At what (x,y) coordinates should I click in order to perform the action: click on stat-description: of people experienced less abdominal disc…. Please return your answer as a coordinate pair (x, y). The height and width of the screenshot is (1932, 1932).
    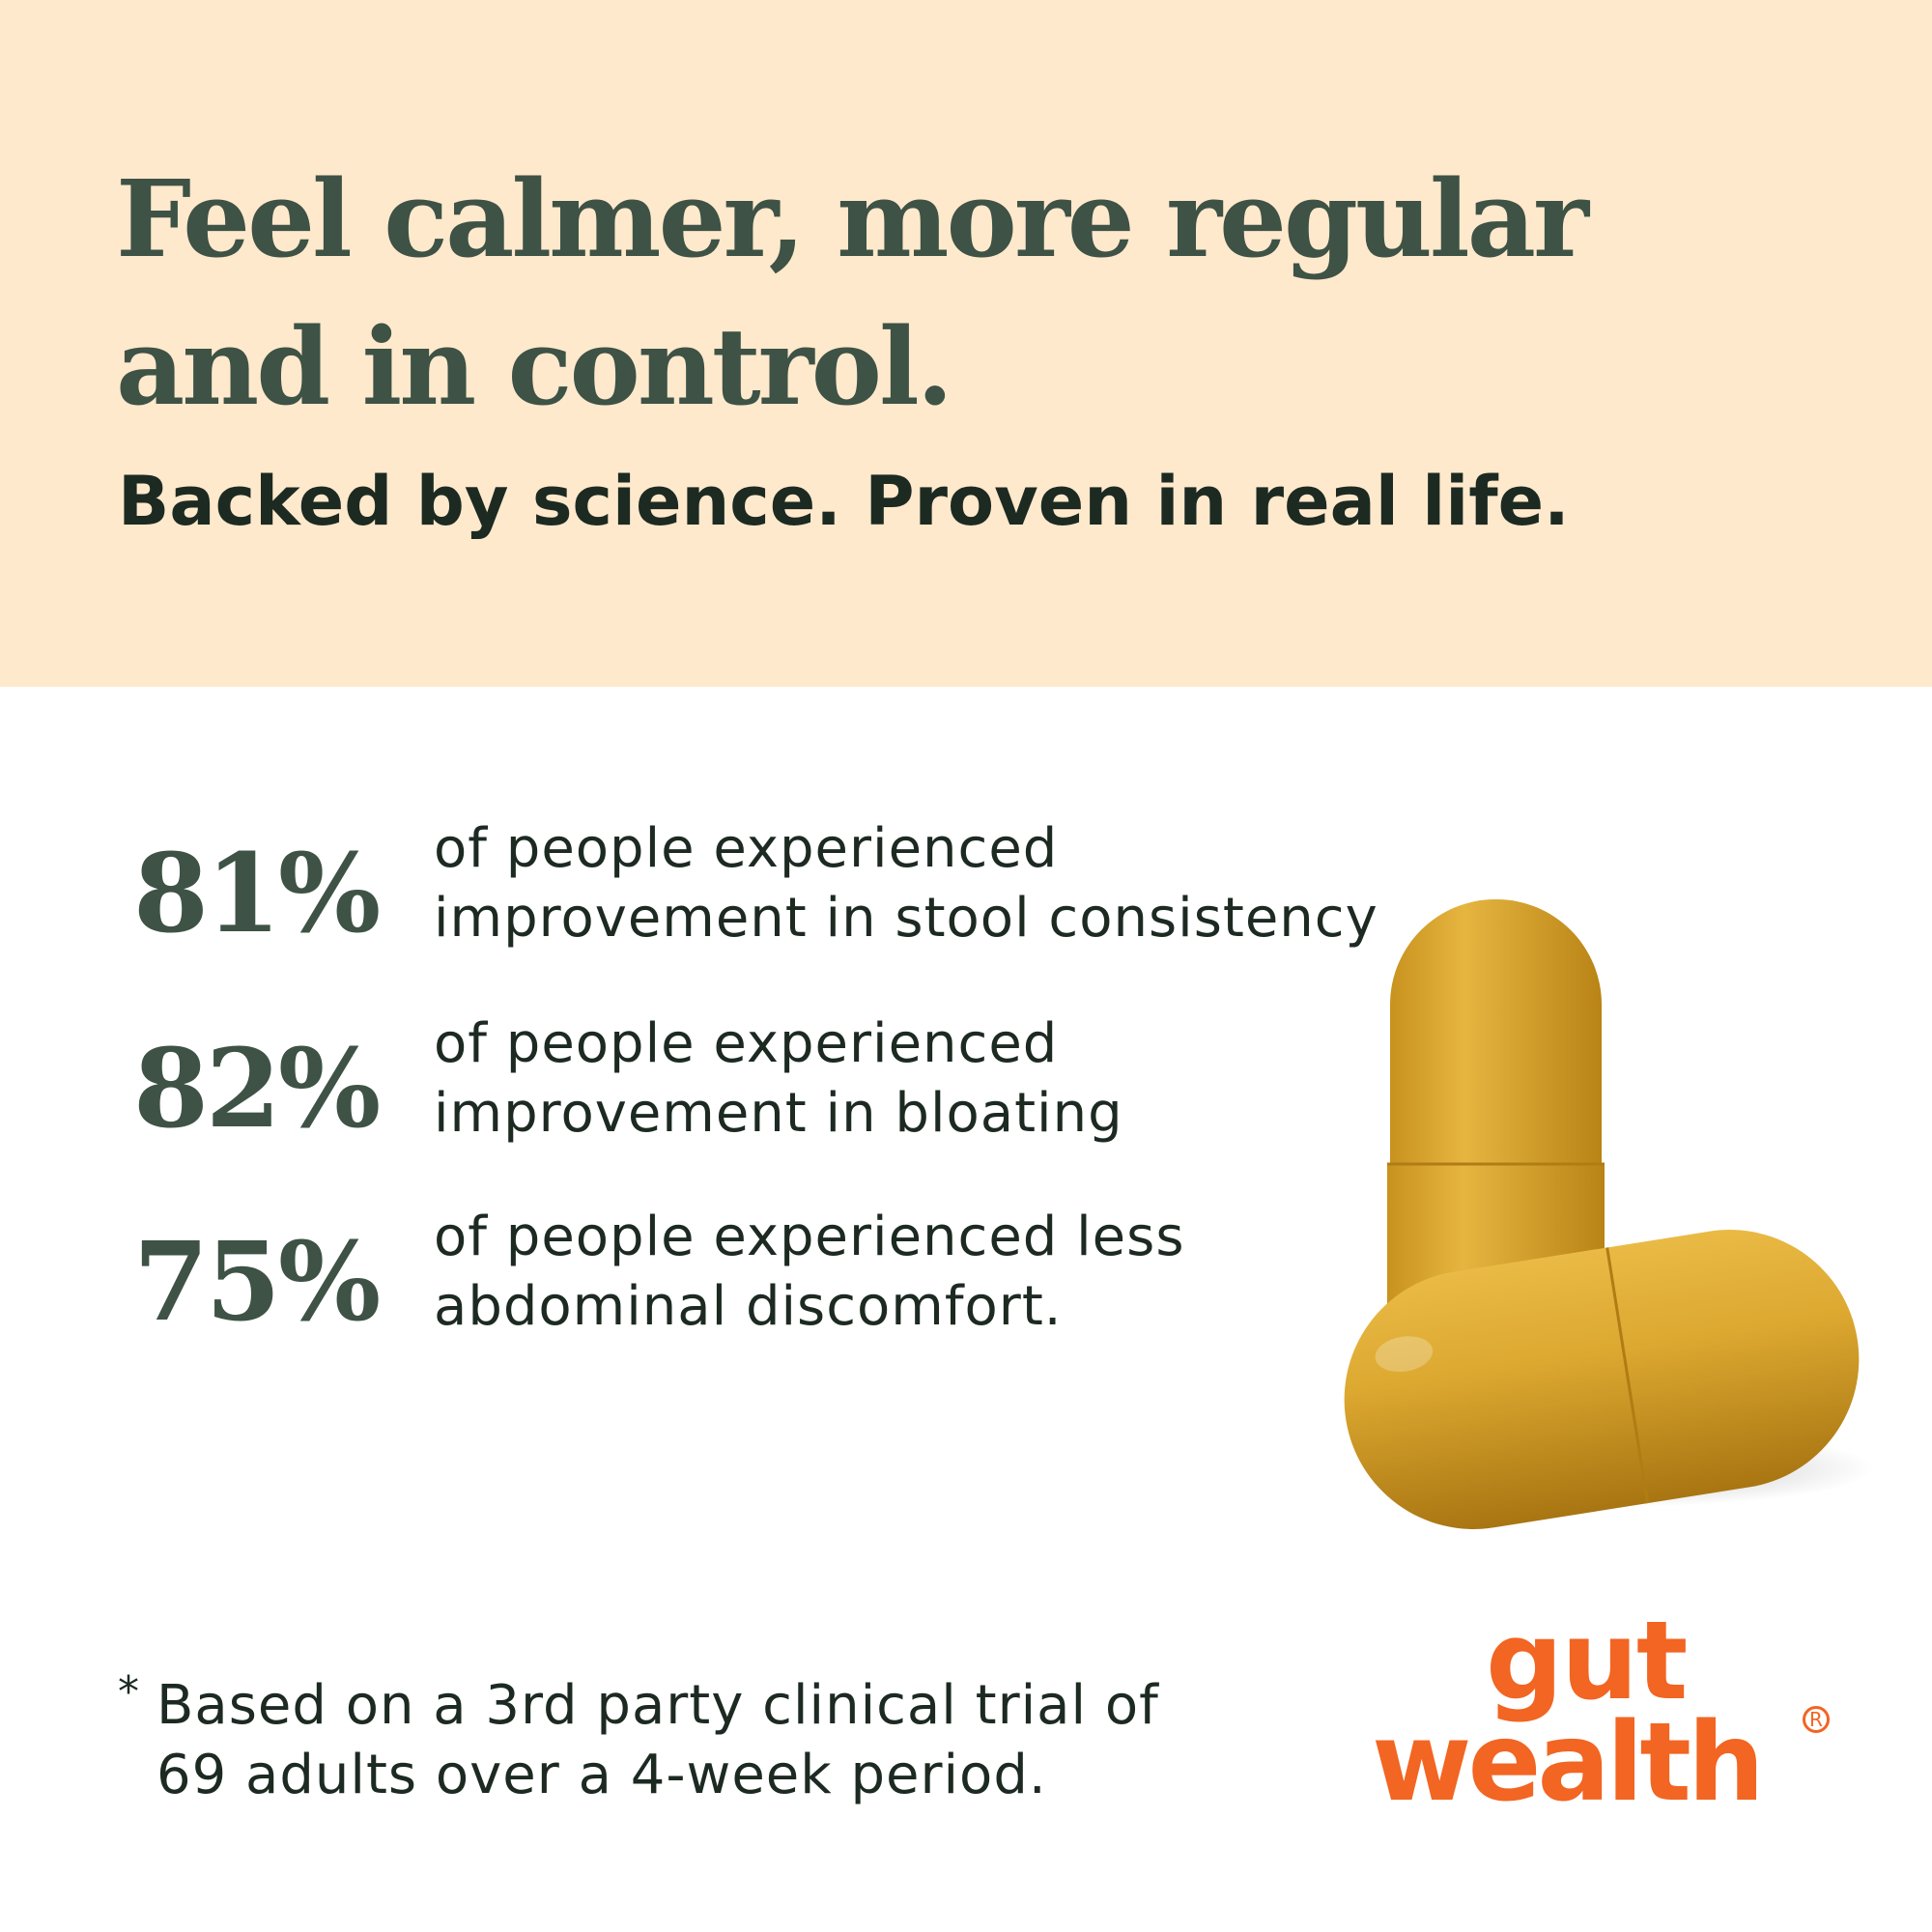
    Looking at the image, I should click on (809, 1272).